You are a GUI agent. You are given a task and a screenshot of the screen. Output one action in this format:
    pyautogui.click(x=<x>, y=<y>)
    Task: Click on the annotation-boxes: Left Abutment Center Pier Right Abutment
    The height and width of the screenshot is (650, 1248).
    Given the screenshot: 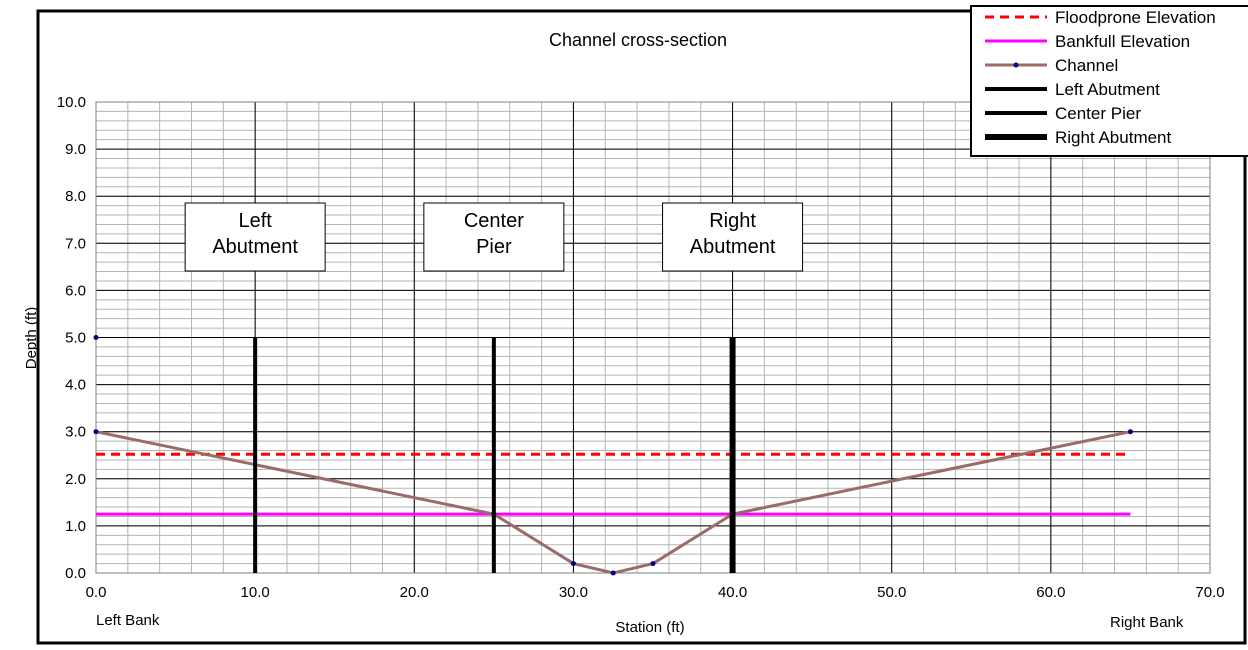 What is the action you would take?
    pyautogui.click(x=494, y=237)
    